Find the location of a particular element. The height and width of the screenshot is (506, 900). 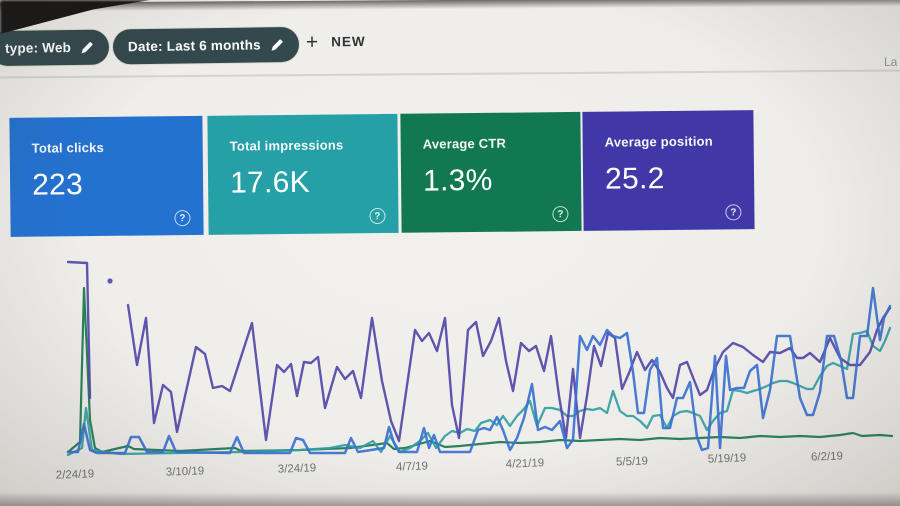

screen-bottom-bezel is located at coordinates (450, 499).